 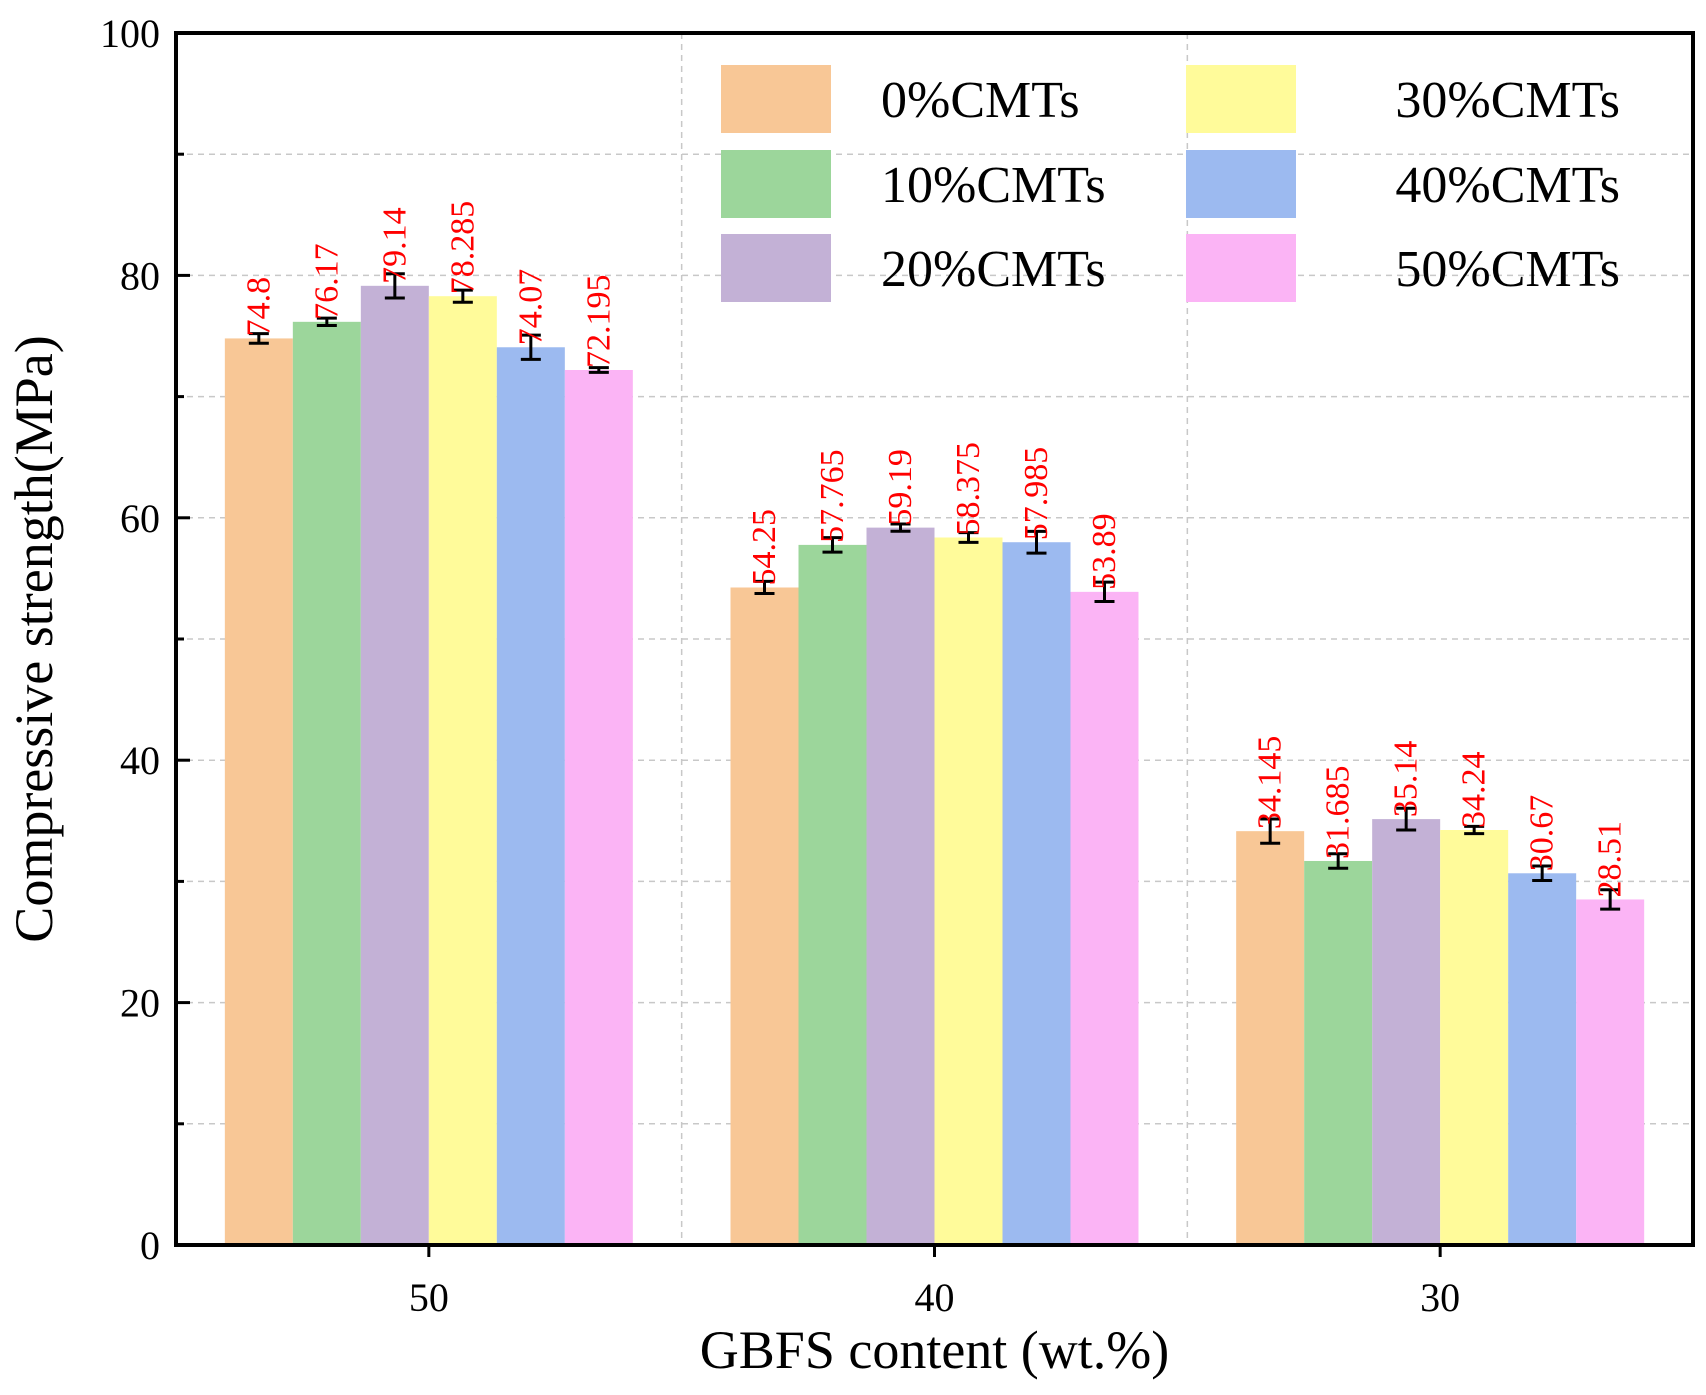 I want to click on data-label: 59.19, so click(x=900, y=487).